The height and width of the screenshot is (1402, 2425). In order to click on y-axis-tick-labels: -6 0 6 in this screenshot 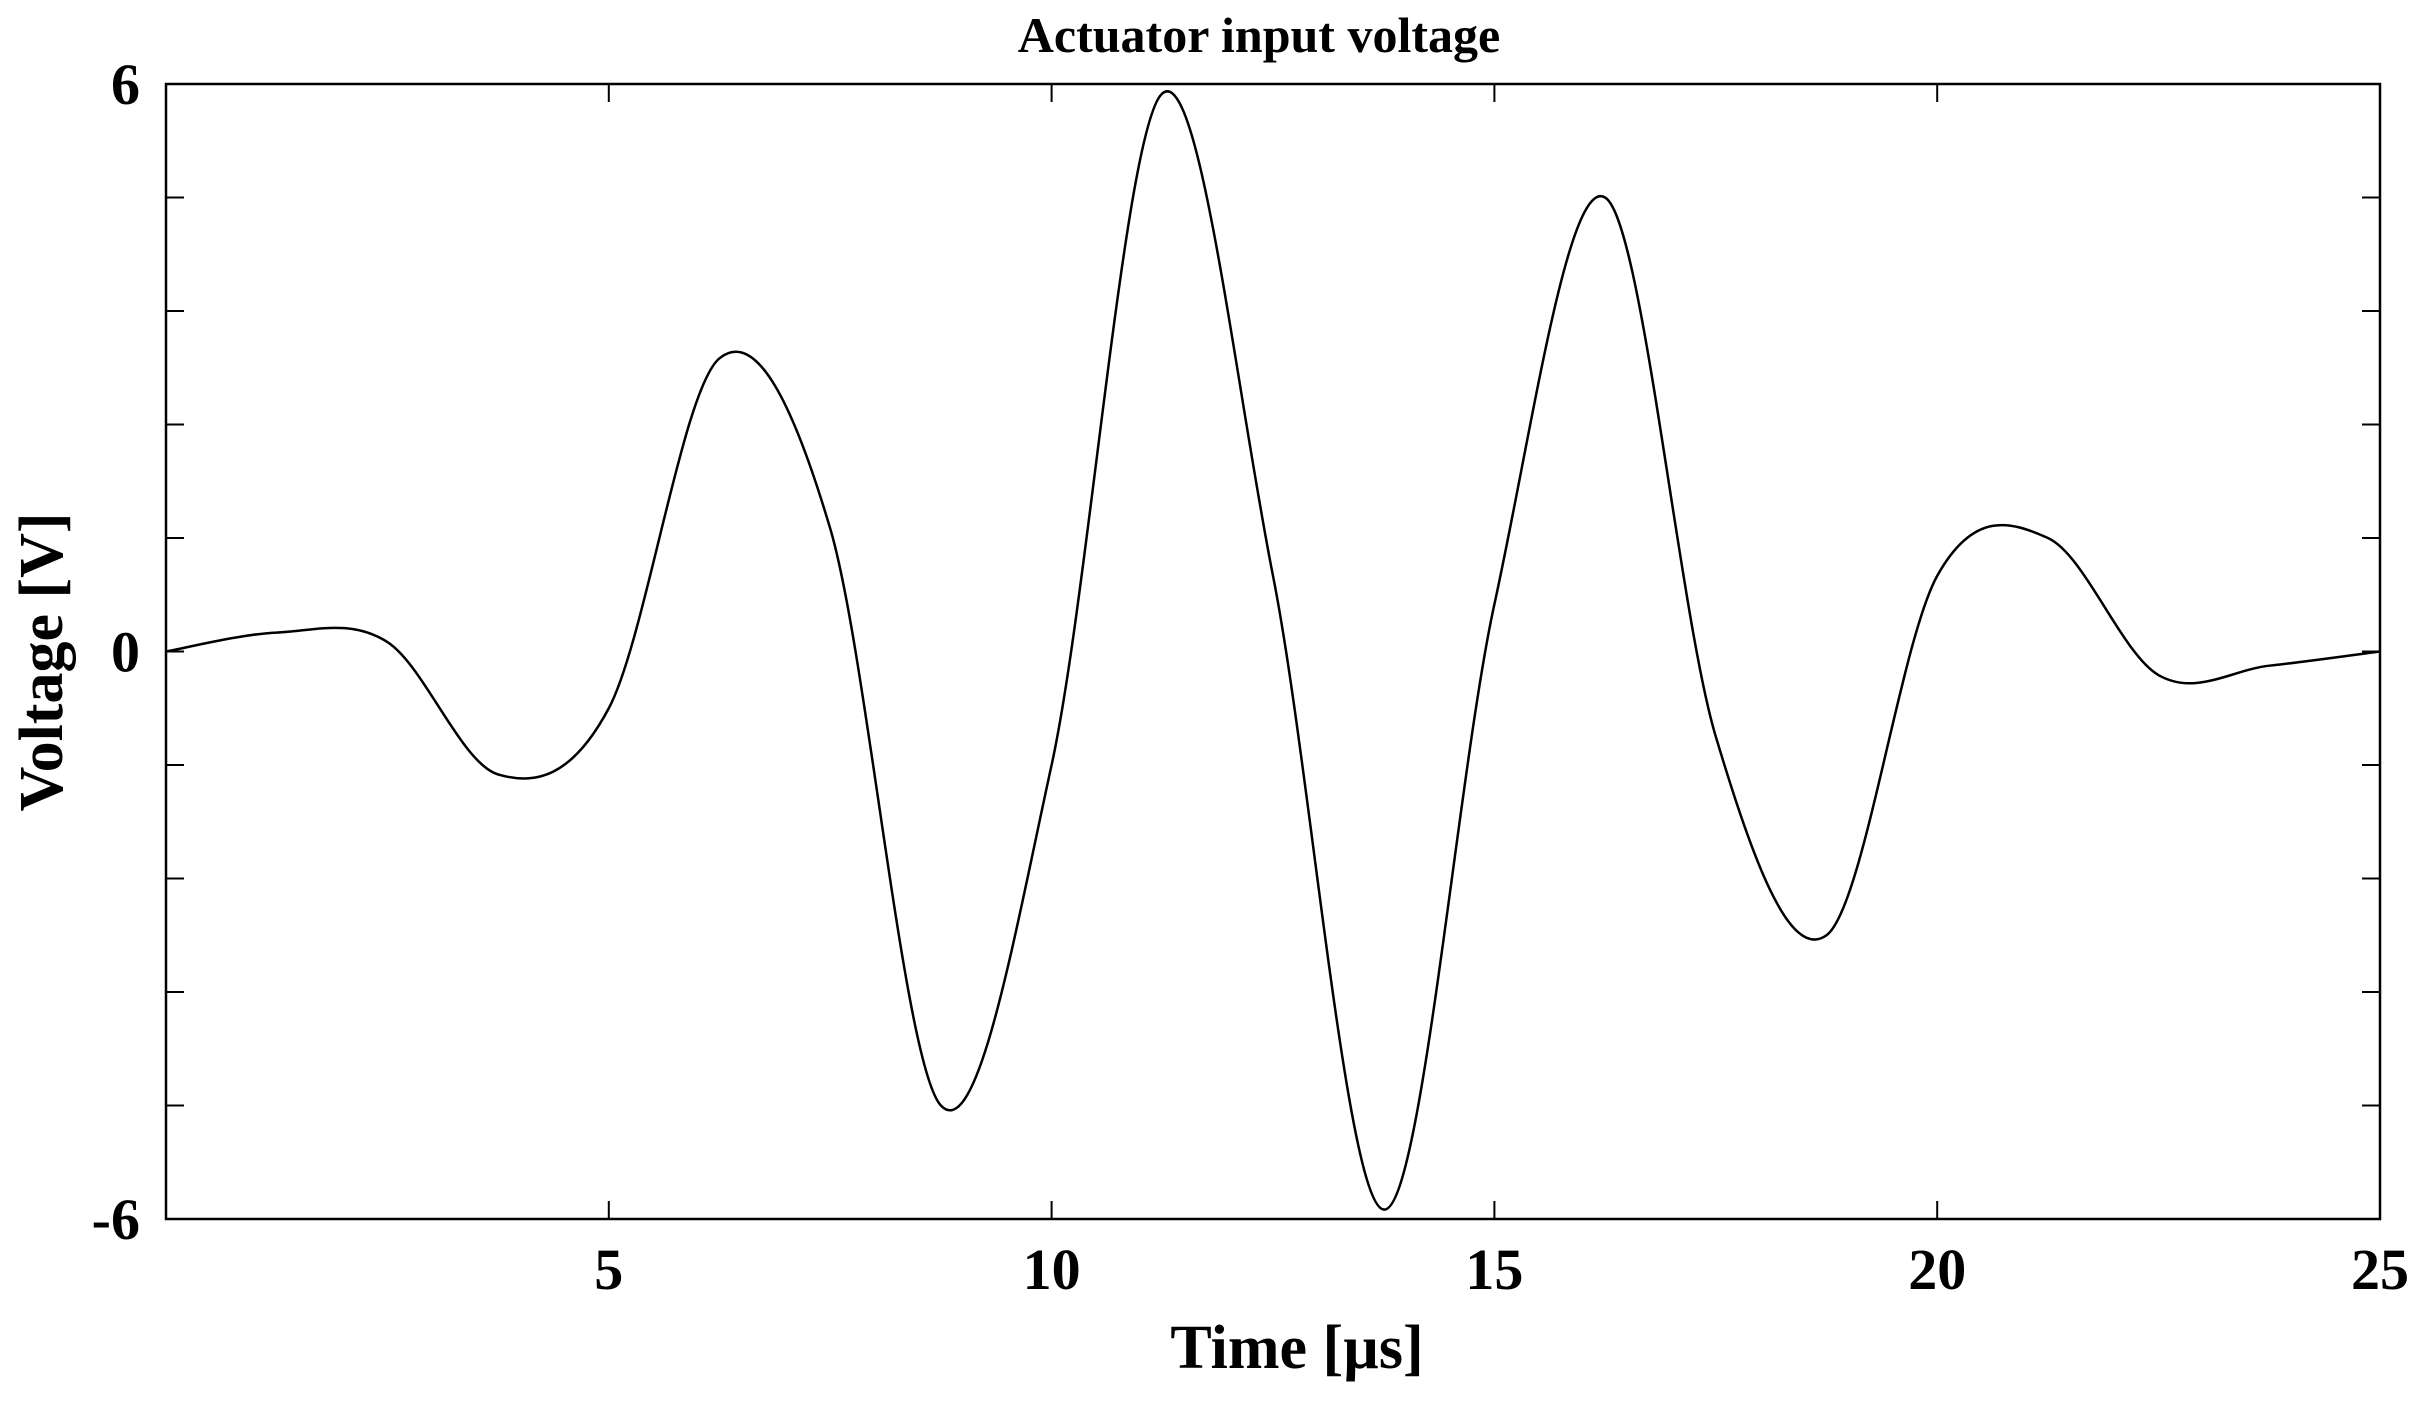, I will do `click(116, 652)`.